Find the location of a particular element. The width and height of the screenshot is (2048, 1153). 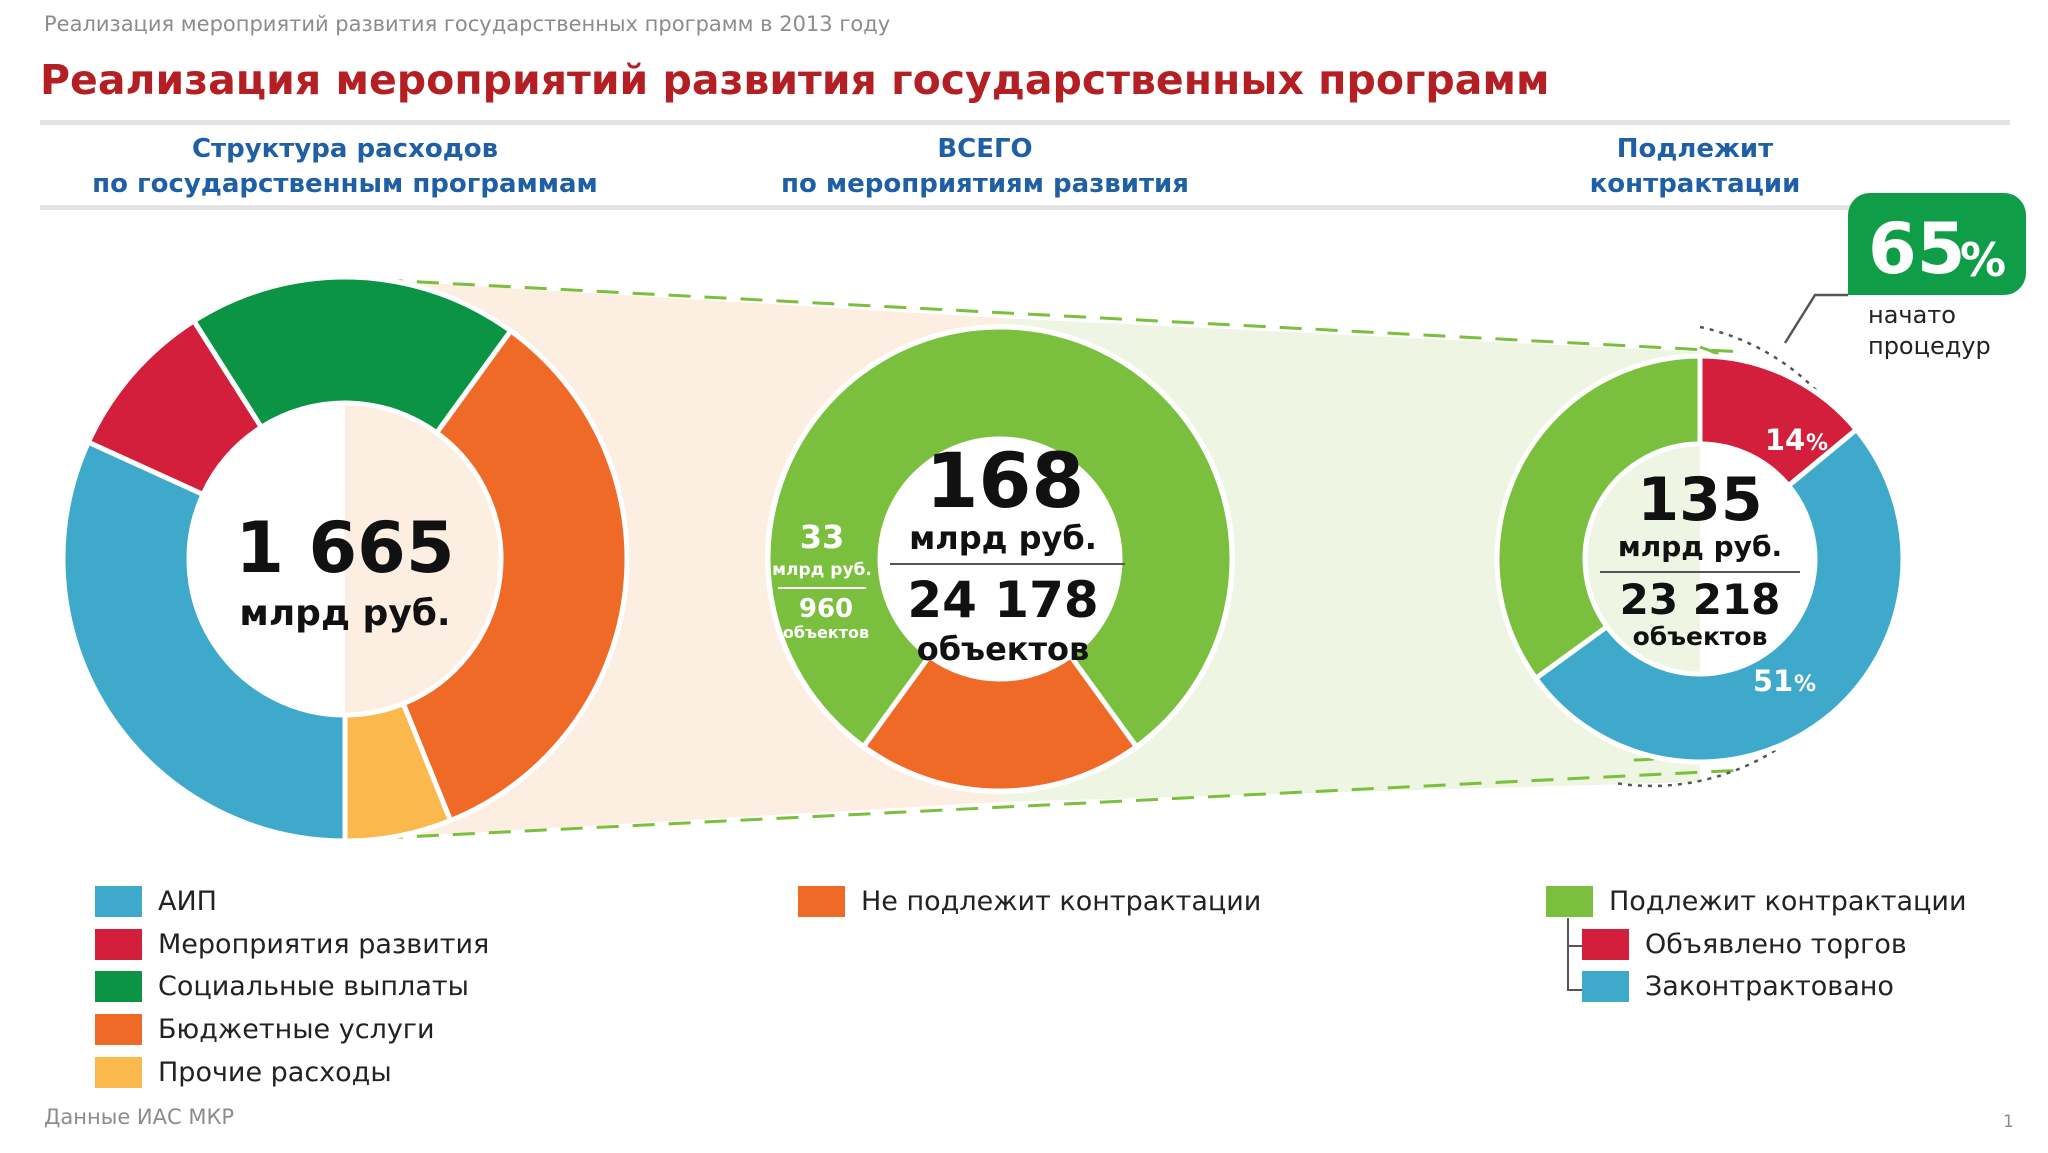

column-header-structure-line2: по государственным программам is located at coordinates (345, 184).